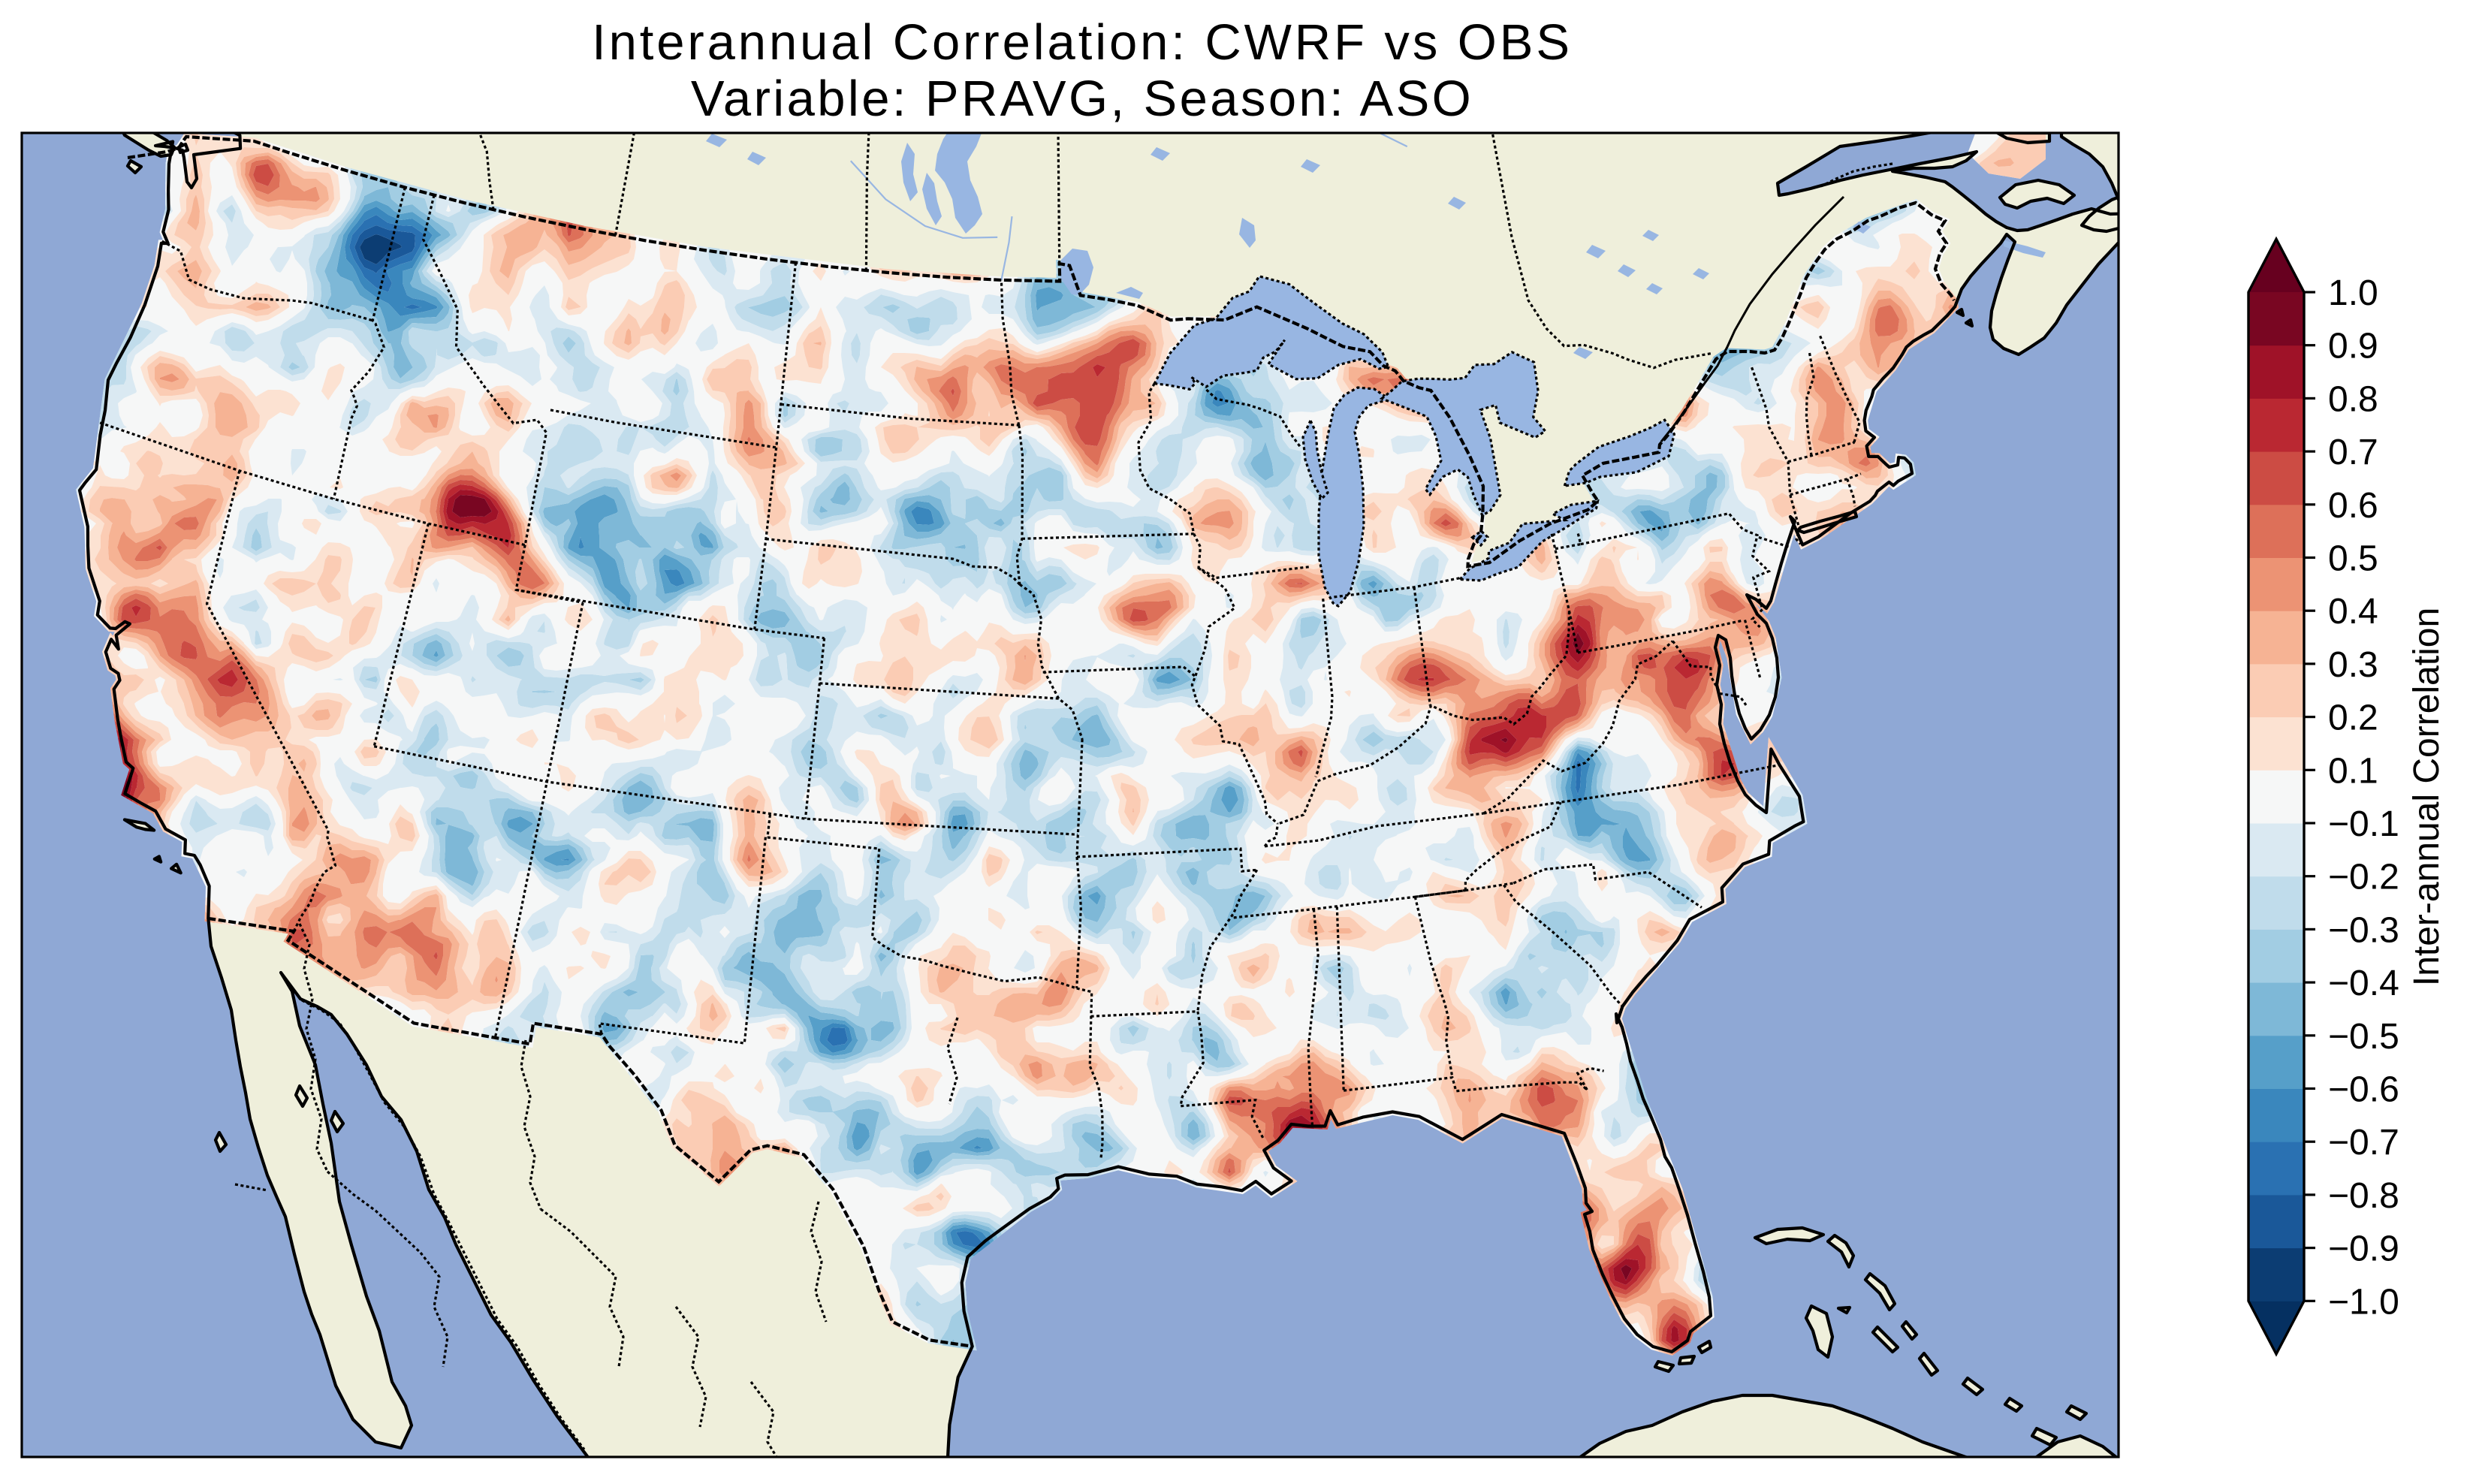  I want to click on svg-text: 1.0, so click(2353, 293).